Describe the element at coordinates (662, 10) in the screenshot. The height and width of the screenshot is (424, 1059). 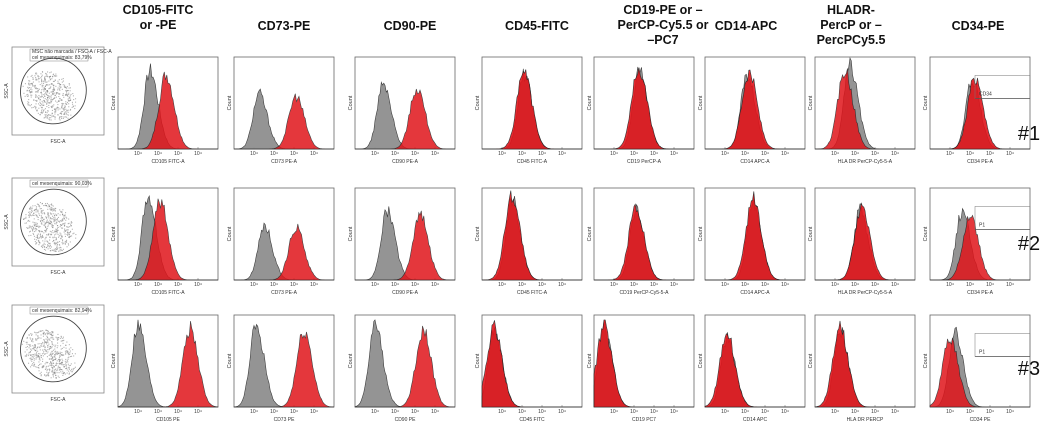
I see `column-header-line: CD19-PE or –` at that location.